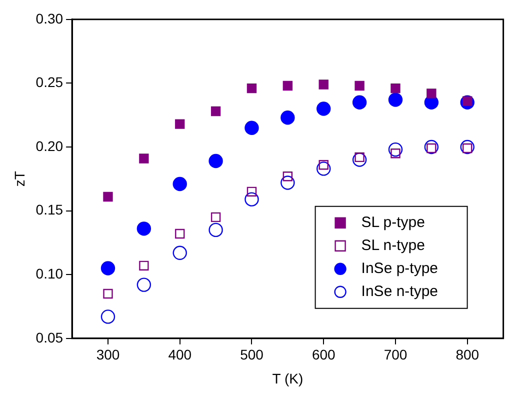 The width and height of the screenshot is (519, 400). I want to click on y-axis-title: zT, so click(19, 178).